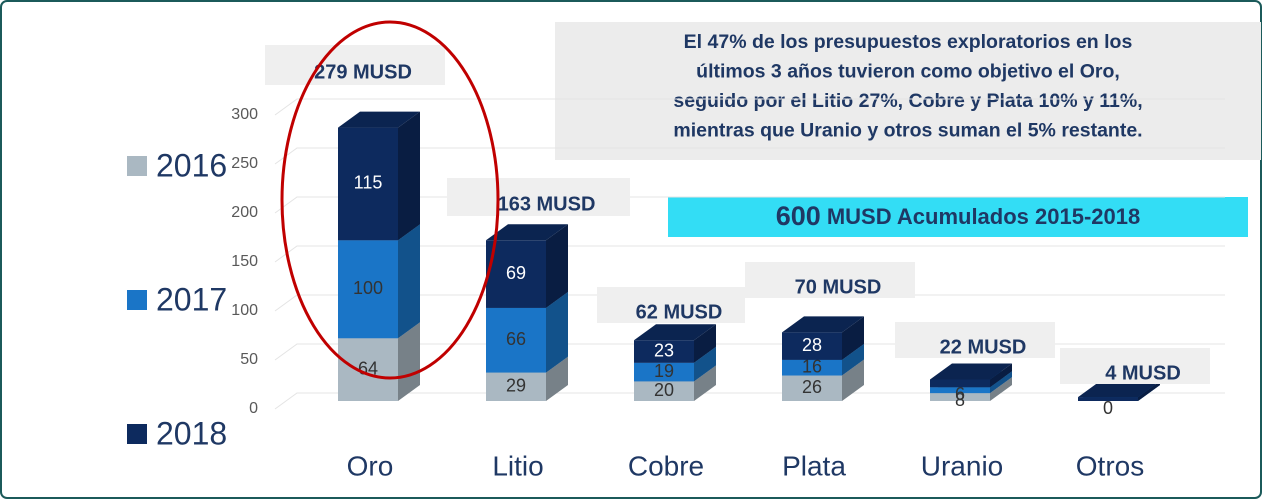  I want to click on total-label: 279 MUSD, so click(363, 72).